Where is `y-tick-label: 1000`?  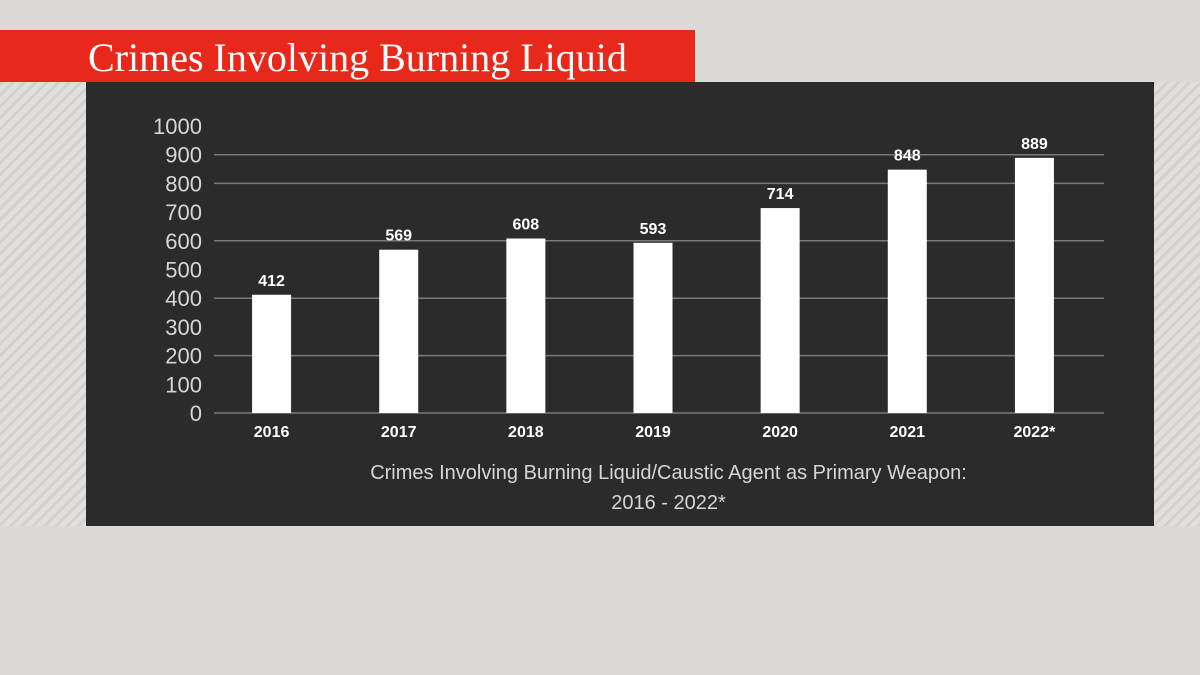 y-tick-label: 1000 is located at coordinates (177, 126).